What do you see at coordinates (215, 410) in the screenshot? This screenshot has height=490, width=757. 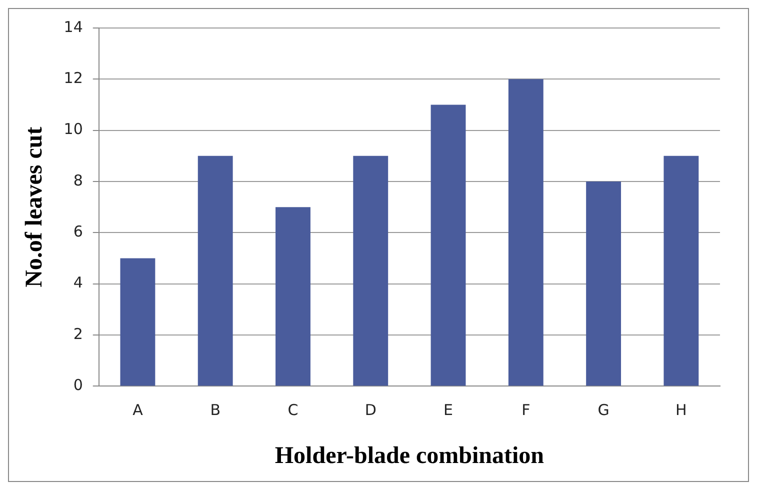 I see `x-tick-label: B` at bounding box center [215, 410].